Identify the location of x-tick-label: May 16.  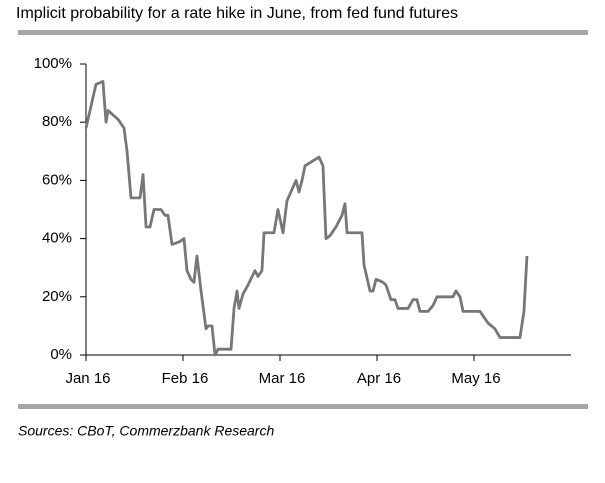
(475, 378).